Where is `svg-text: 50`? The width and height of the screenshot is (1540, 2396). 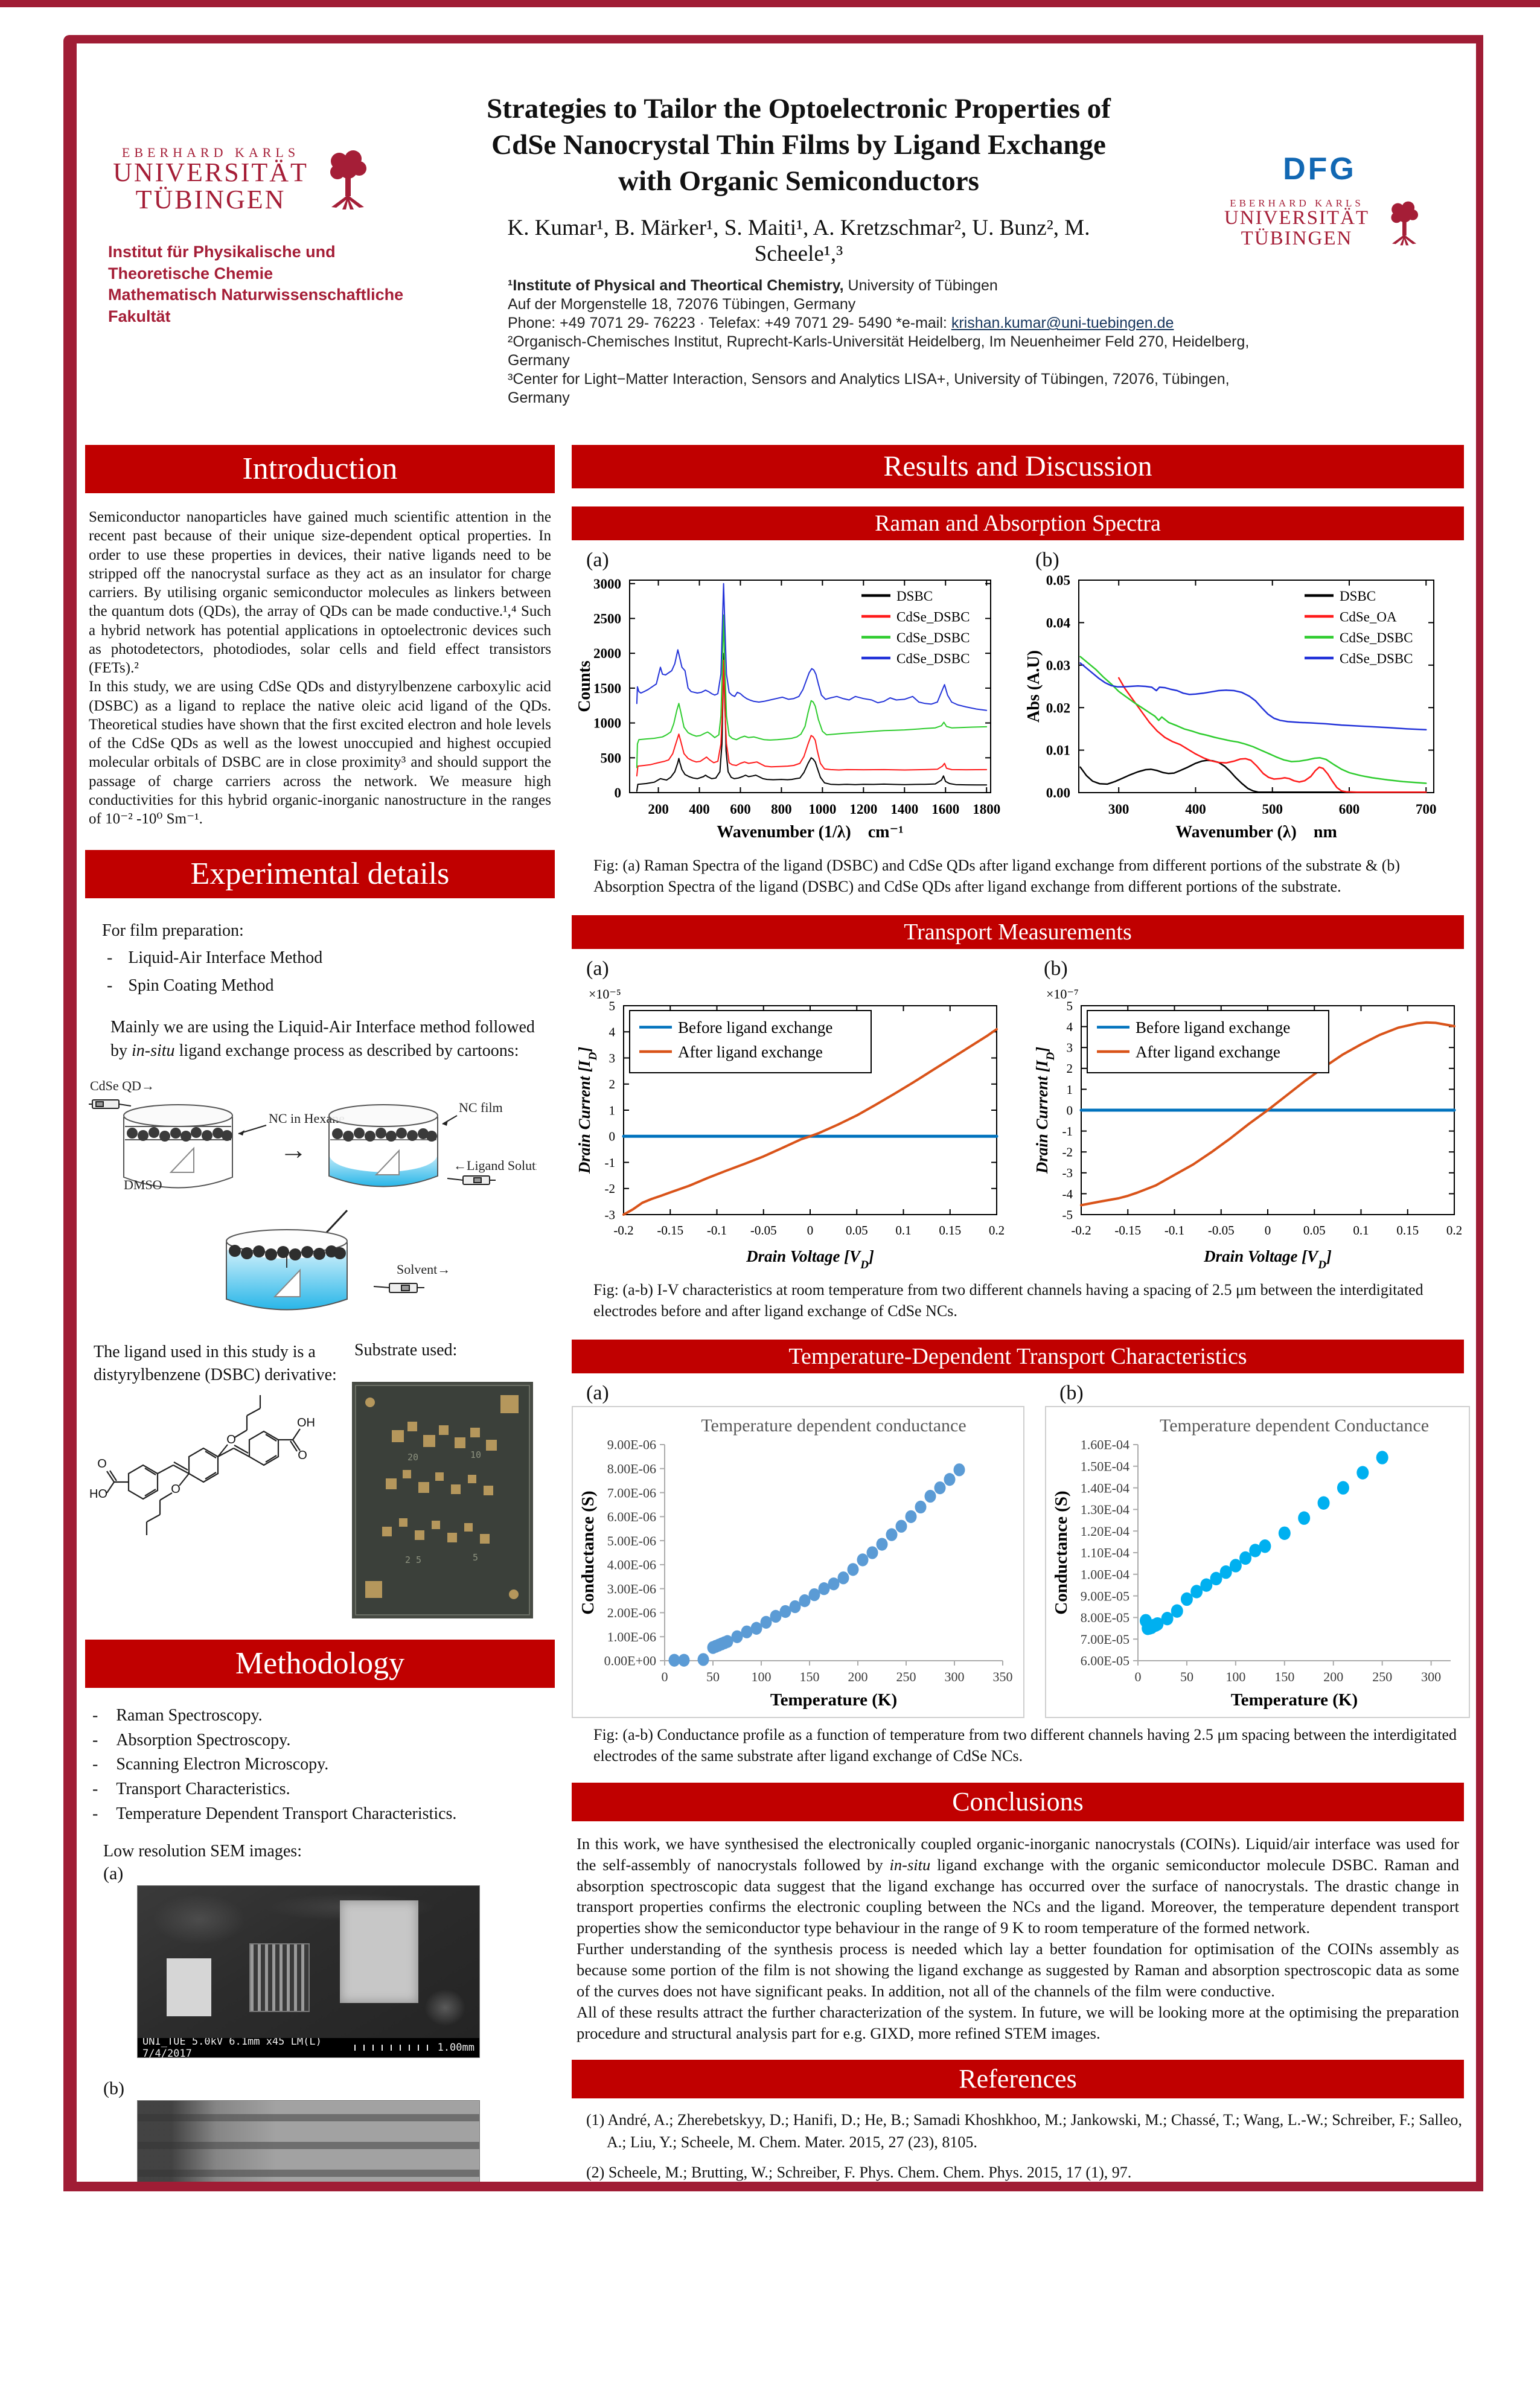 svg-text: 50 is located at coordinates (713, 1676).